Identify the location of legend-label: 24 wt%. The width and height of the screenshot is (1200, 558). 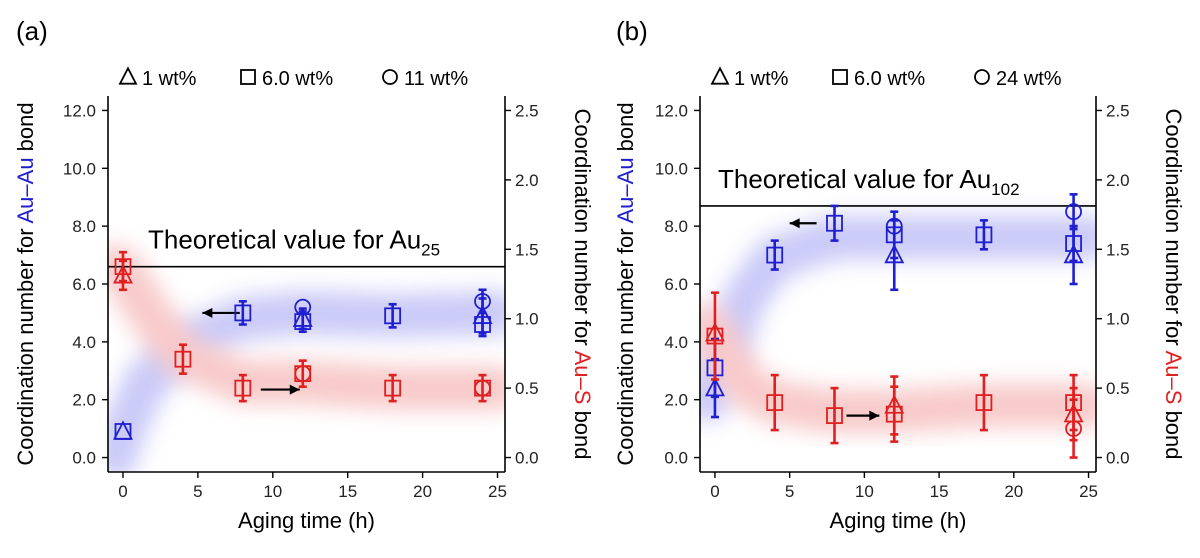
(1029, 79).